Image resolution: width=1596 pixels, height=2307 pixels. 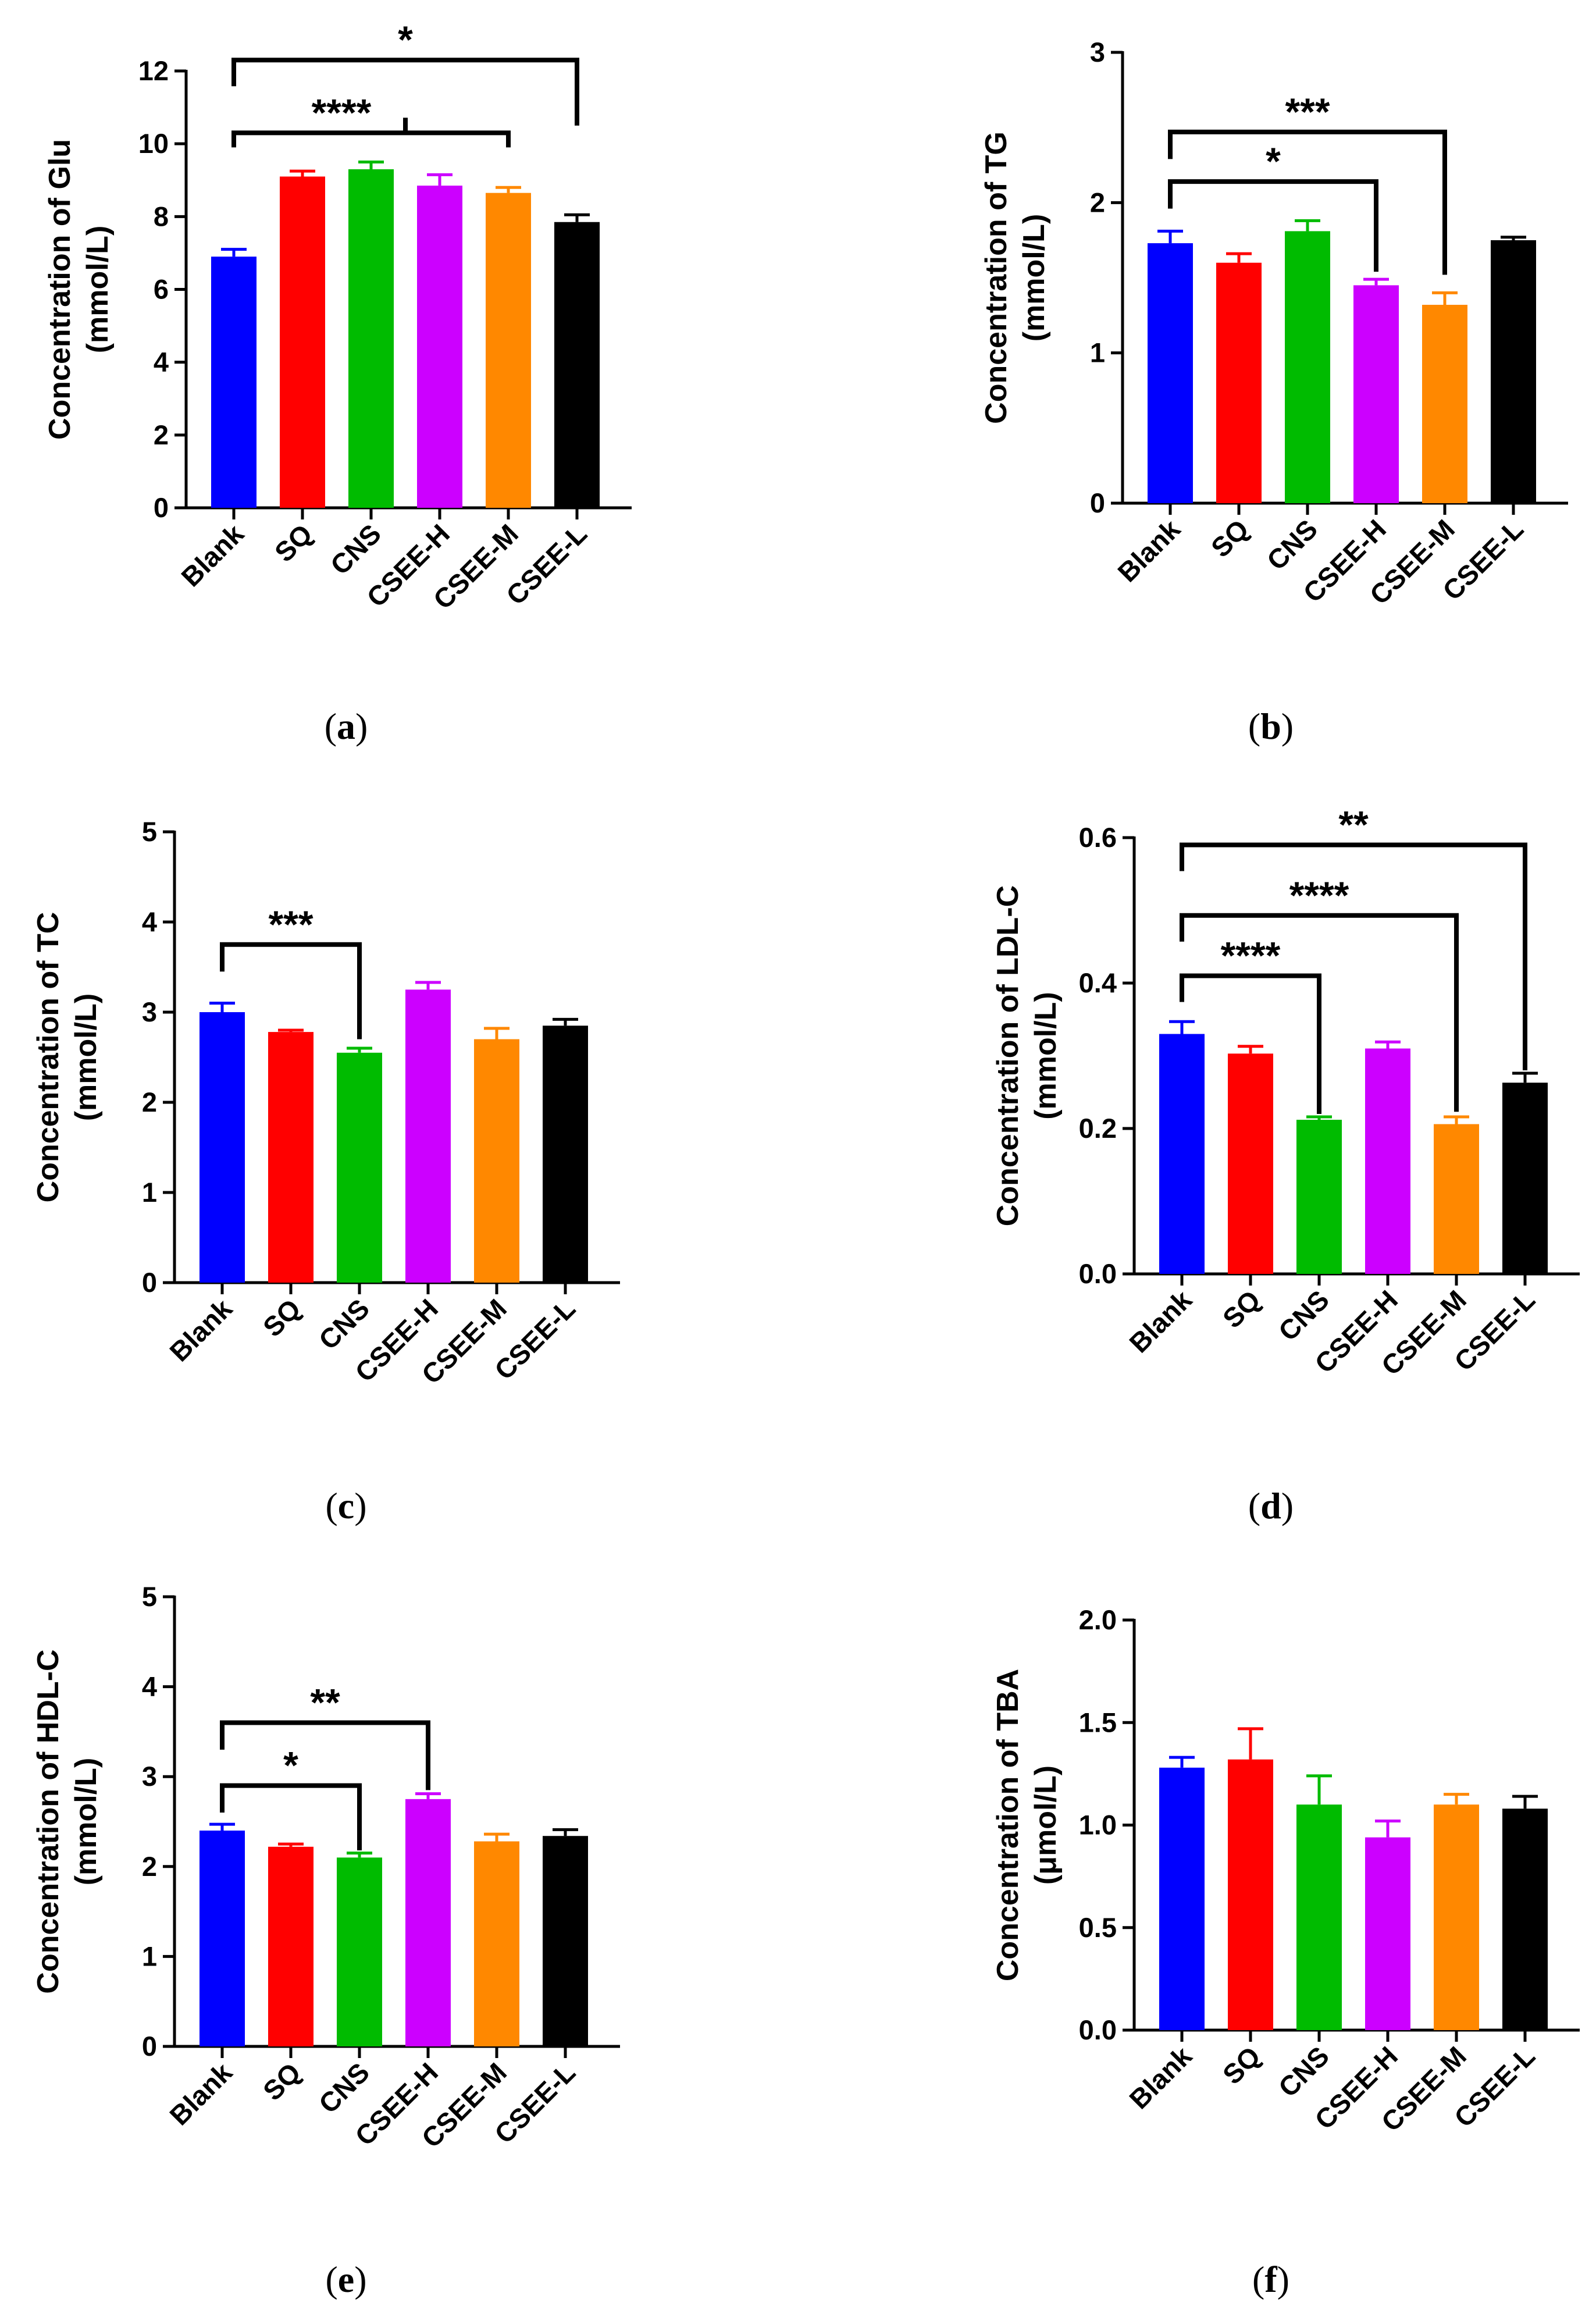 What do you see at coordinates (1353, 824) in the screenshot?
I see `significance-label: **` at bounding box center [1353, 824].